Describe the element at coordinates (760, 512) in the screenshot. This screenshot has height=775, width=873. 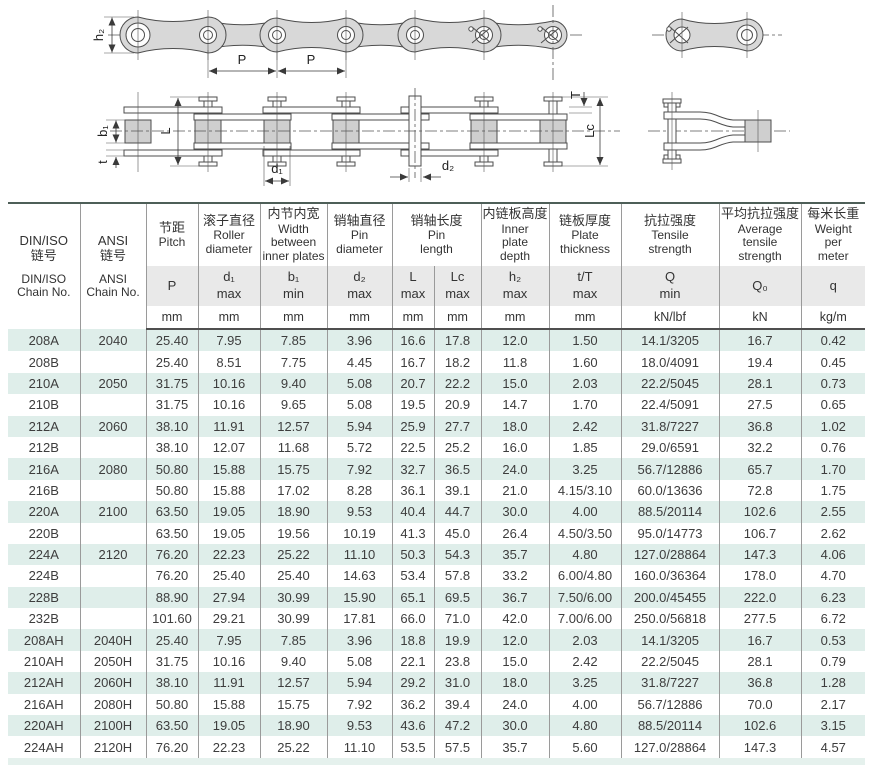
I see `cell-average-tensile-strength: 102.6` at that location.